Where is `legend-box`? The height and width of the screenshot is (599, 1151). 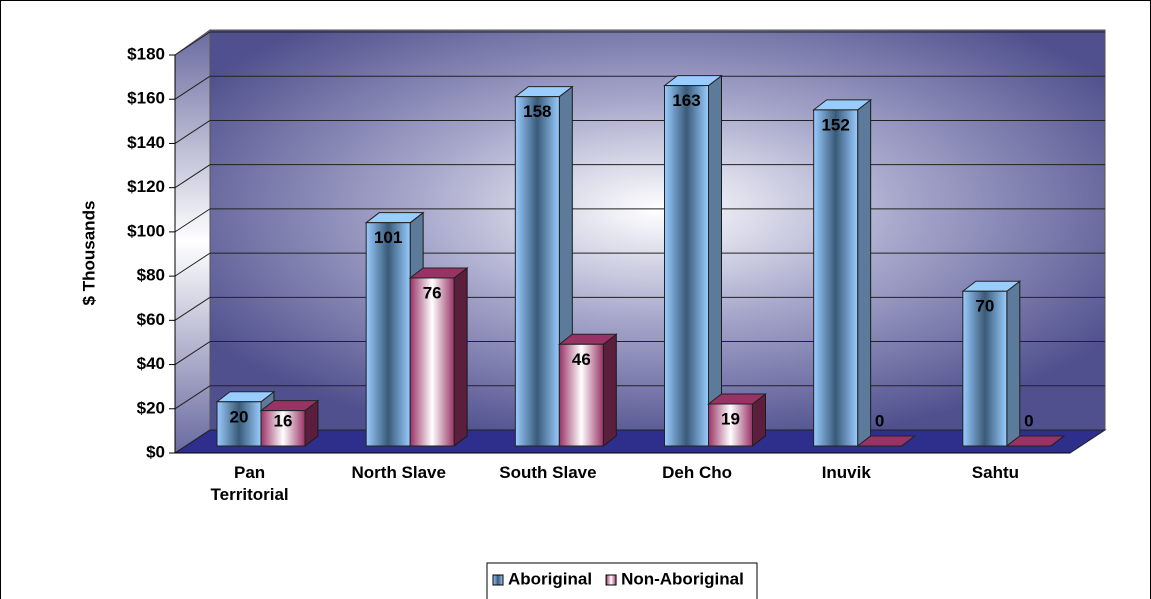
legend-box is located at coordinates (622, 580).